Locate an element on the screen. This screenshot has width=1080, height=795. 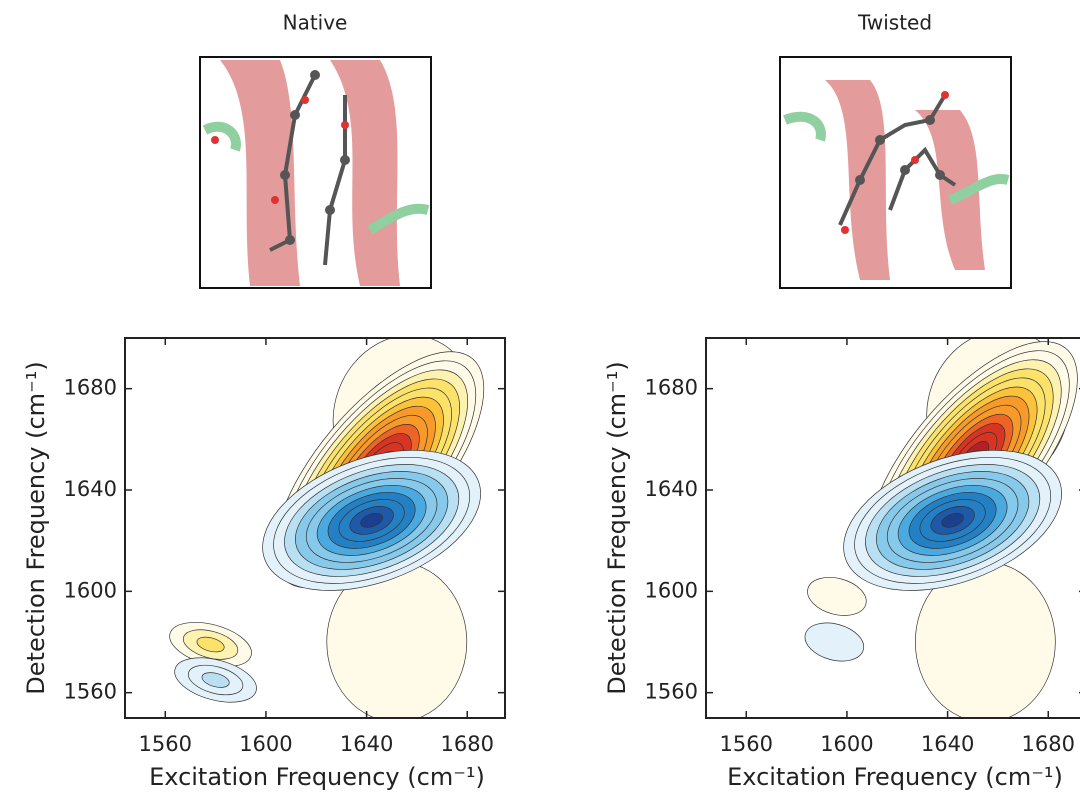
structure-twisted is located at coordinates (895, 172).